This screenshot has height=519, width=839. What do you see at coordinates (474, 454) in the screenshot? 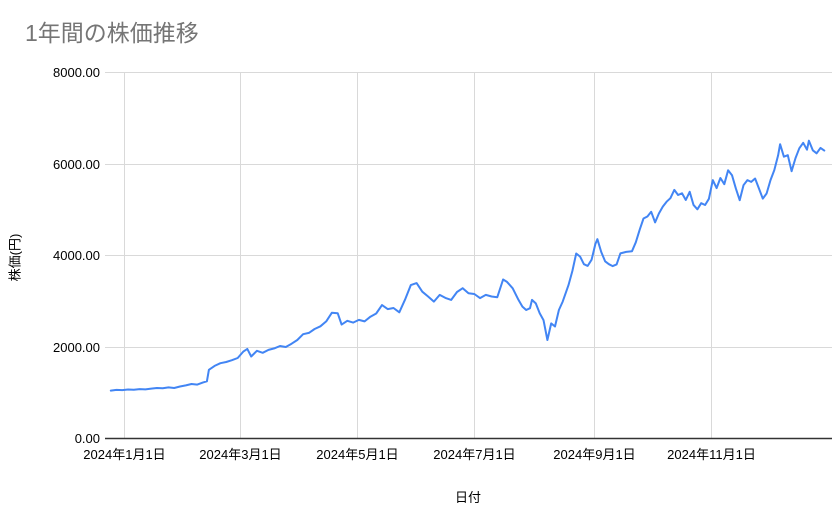
I see `x-axis-tick-label: 2024年7月1日` at bounding box center [474, 454].